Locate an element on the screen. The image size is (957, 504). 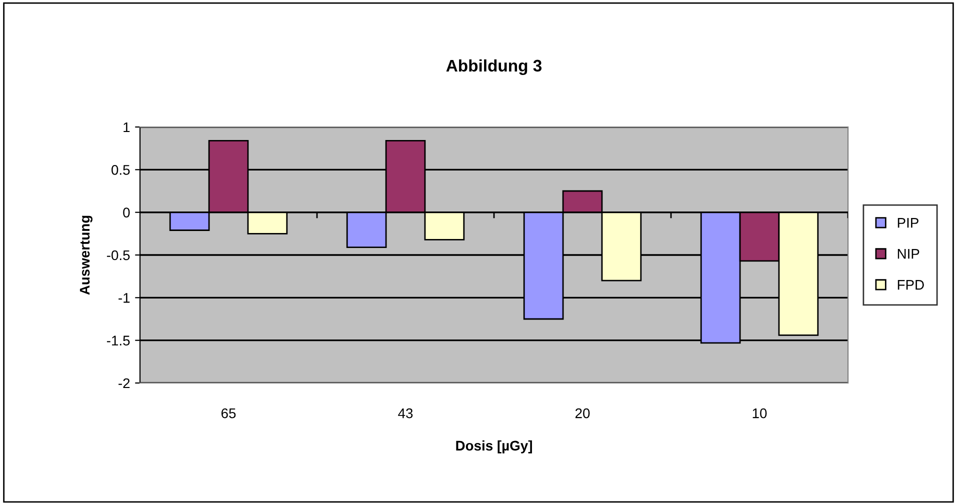
legend-label: FPD is located at coordinates (911, 285).